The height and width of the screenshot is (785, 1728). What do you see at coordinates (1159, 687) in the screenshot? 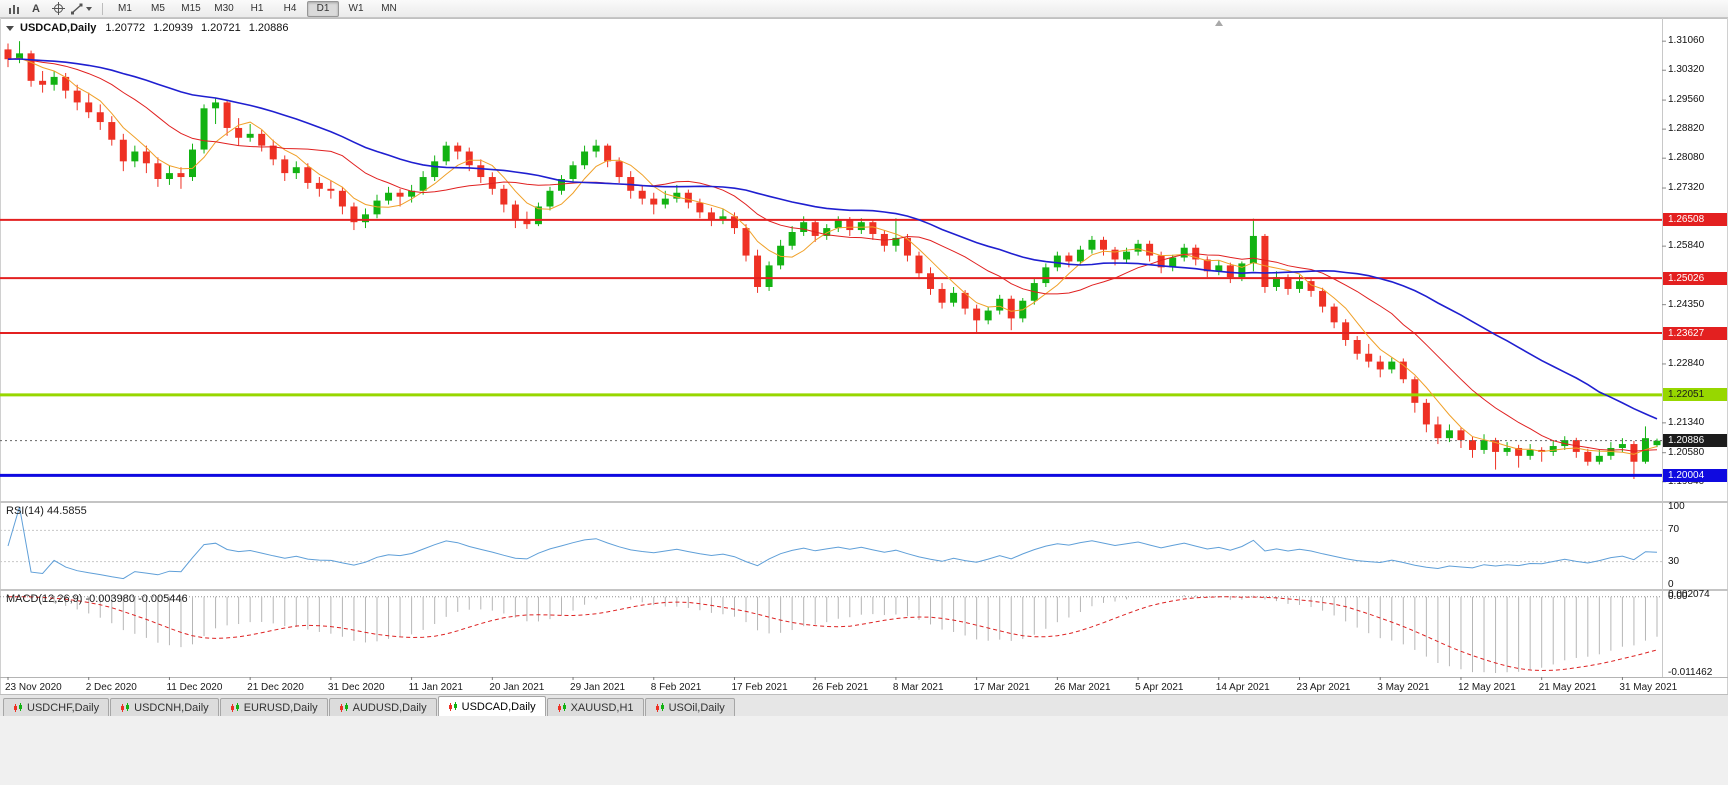
I see `time-axis-label: 5 Apr 2021` at bounding box center [1159, 687].